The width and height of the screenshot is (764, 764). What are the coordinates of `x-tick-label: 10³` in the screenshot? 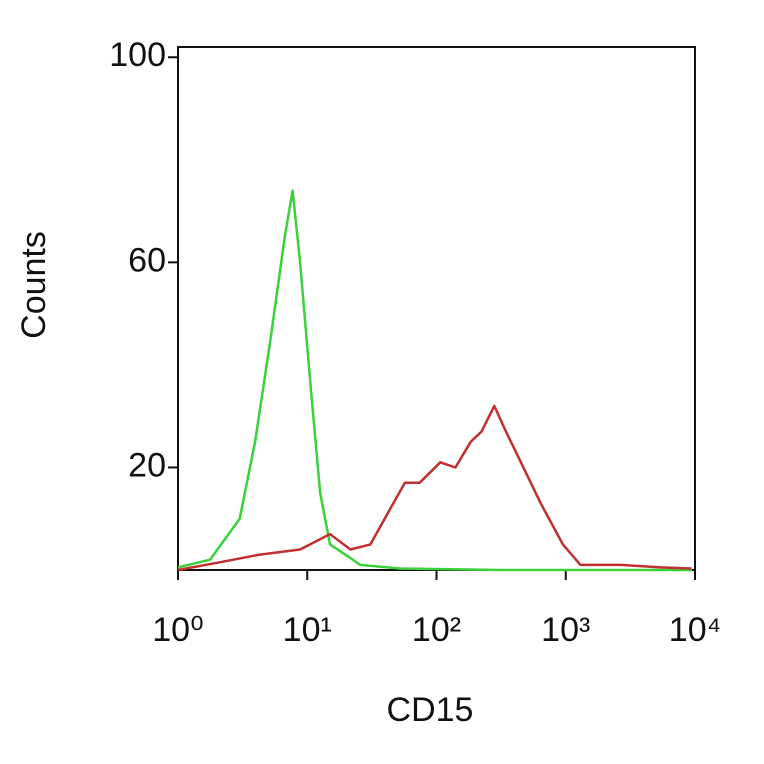 It's located at (565, 630).